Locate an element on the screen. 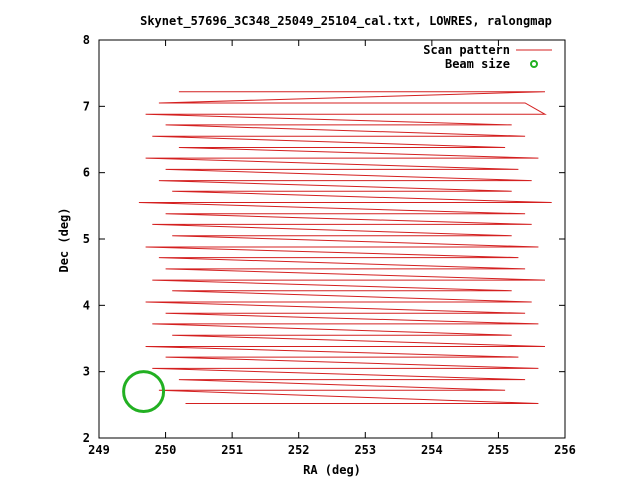 The height and width of the screenshot is (480, 640). y-tick-label: 3 is located at coordinates (86, 372).